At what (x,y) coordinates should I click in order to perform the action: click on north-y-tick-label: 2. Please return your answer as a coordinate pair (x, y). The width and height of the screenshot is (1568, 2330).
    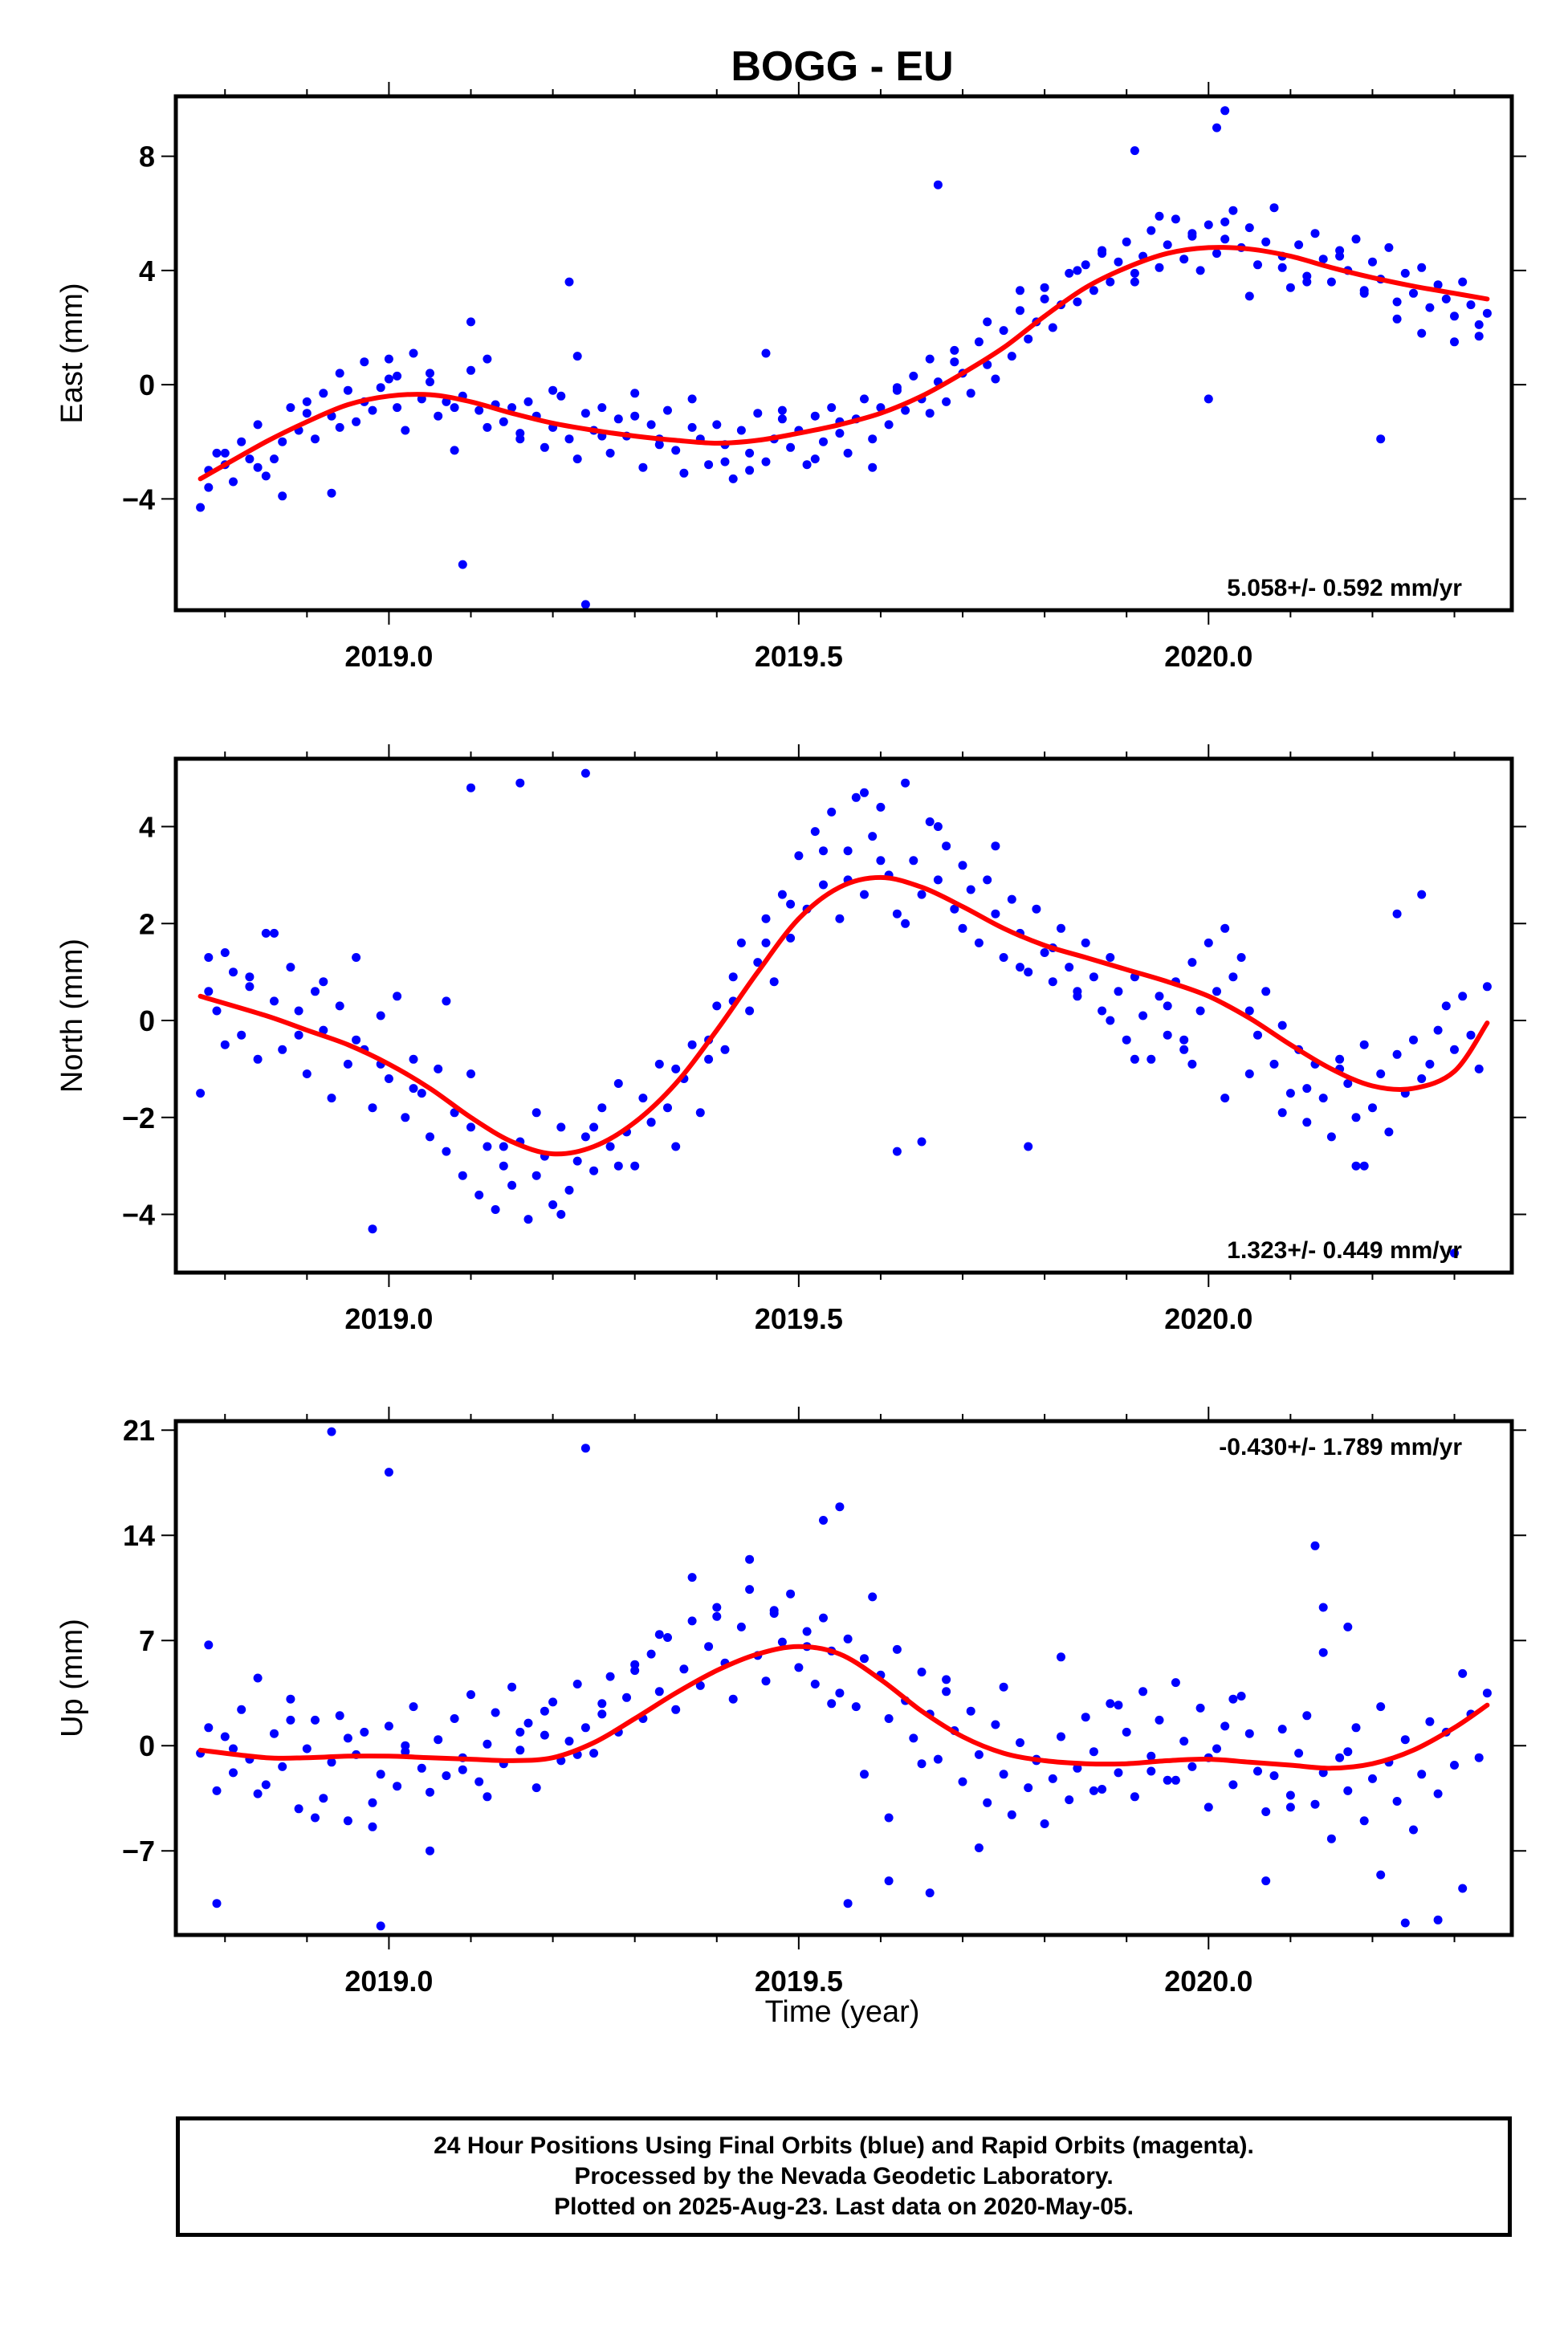
    Looking at the image, I should click on (147, 923).